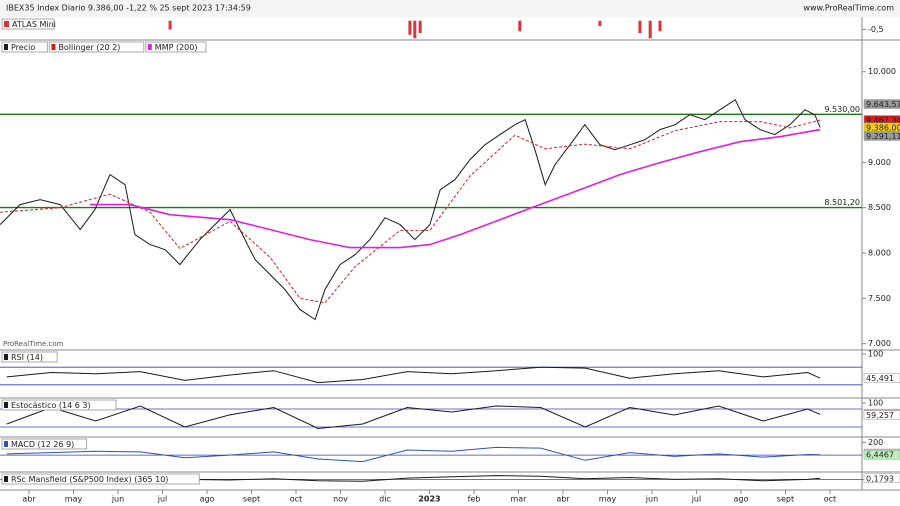  What do you see at coordinates (27, 357) in the screenshot?
I see `legend-label: RSI (14)` at bounding box center [27, 357].